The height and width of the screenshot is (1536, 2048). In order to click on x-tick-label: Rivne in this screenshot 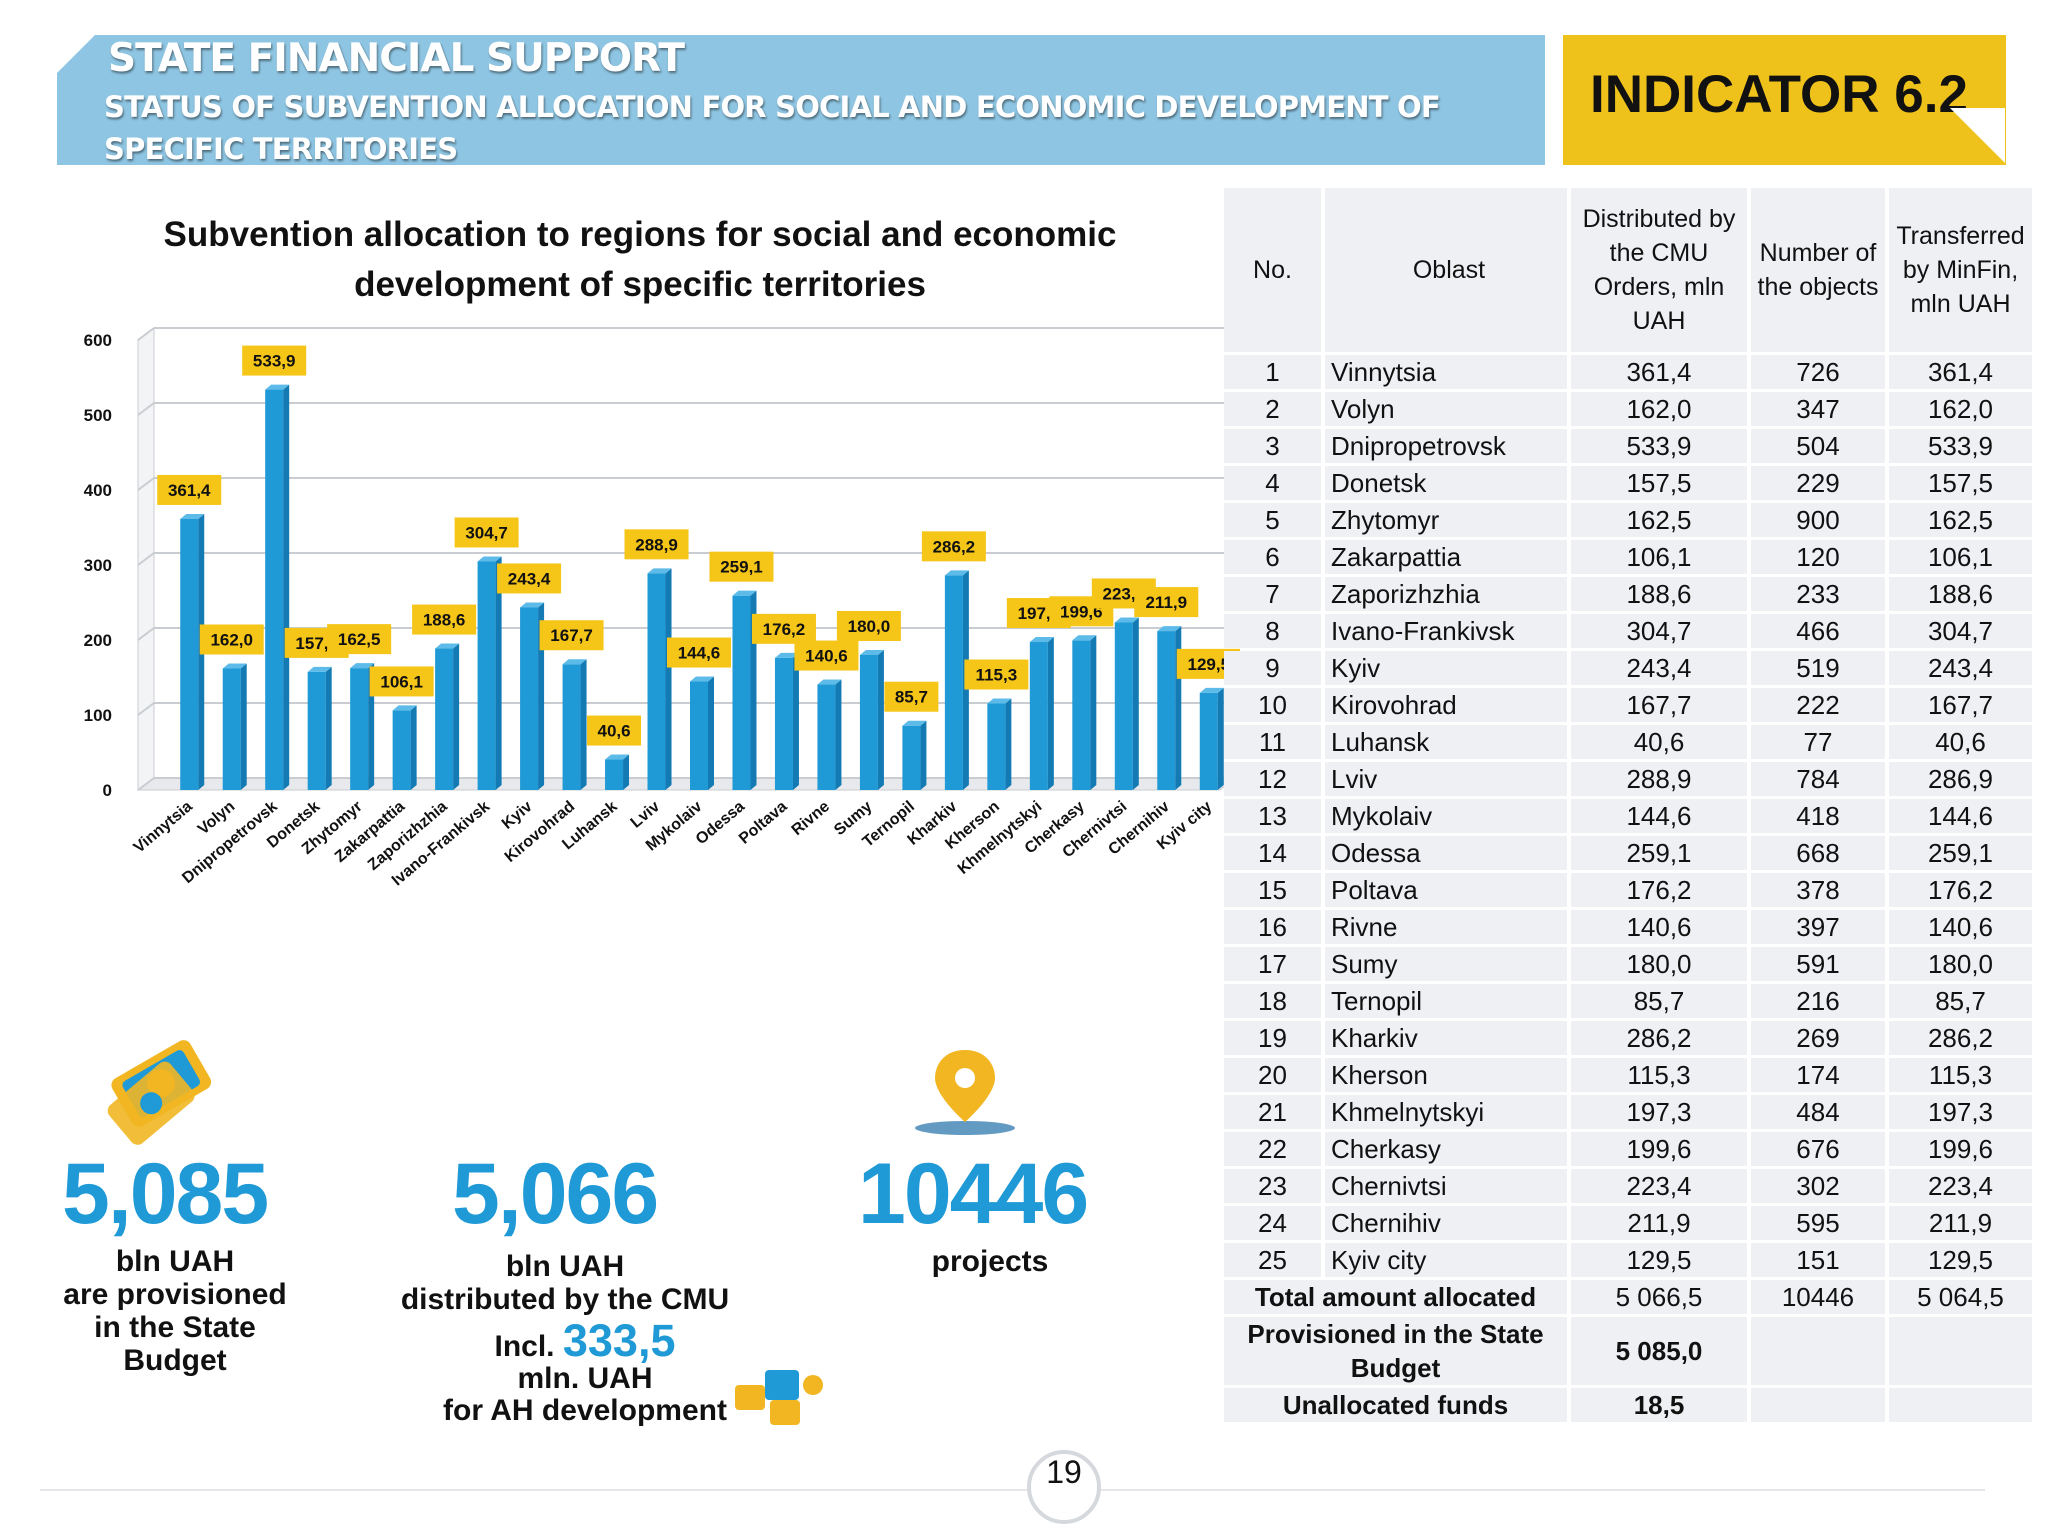, I will do `click(811, 818)`.